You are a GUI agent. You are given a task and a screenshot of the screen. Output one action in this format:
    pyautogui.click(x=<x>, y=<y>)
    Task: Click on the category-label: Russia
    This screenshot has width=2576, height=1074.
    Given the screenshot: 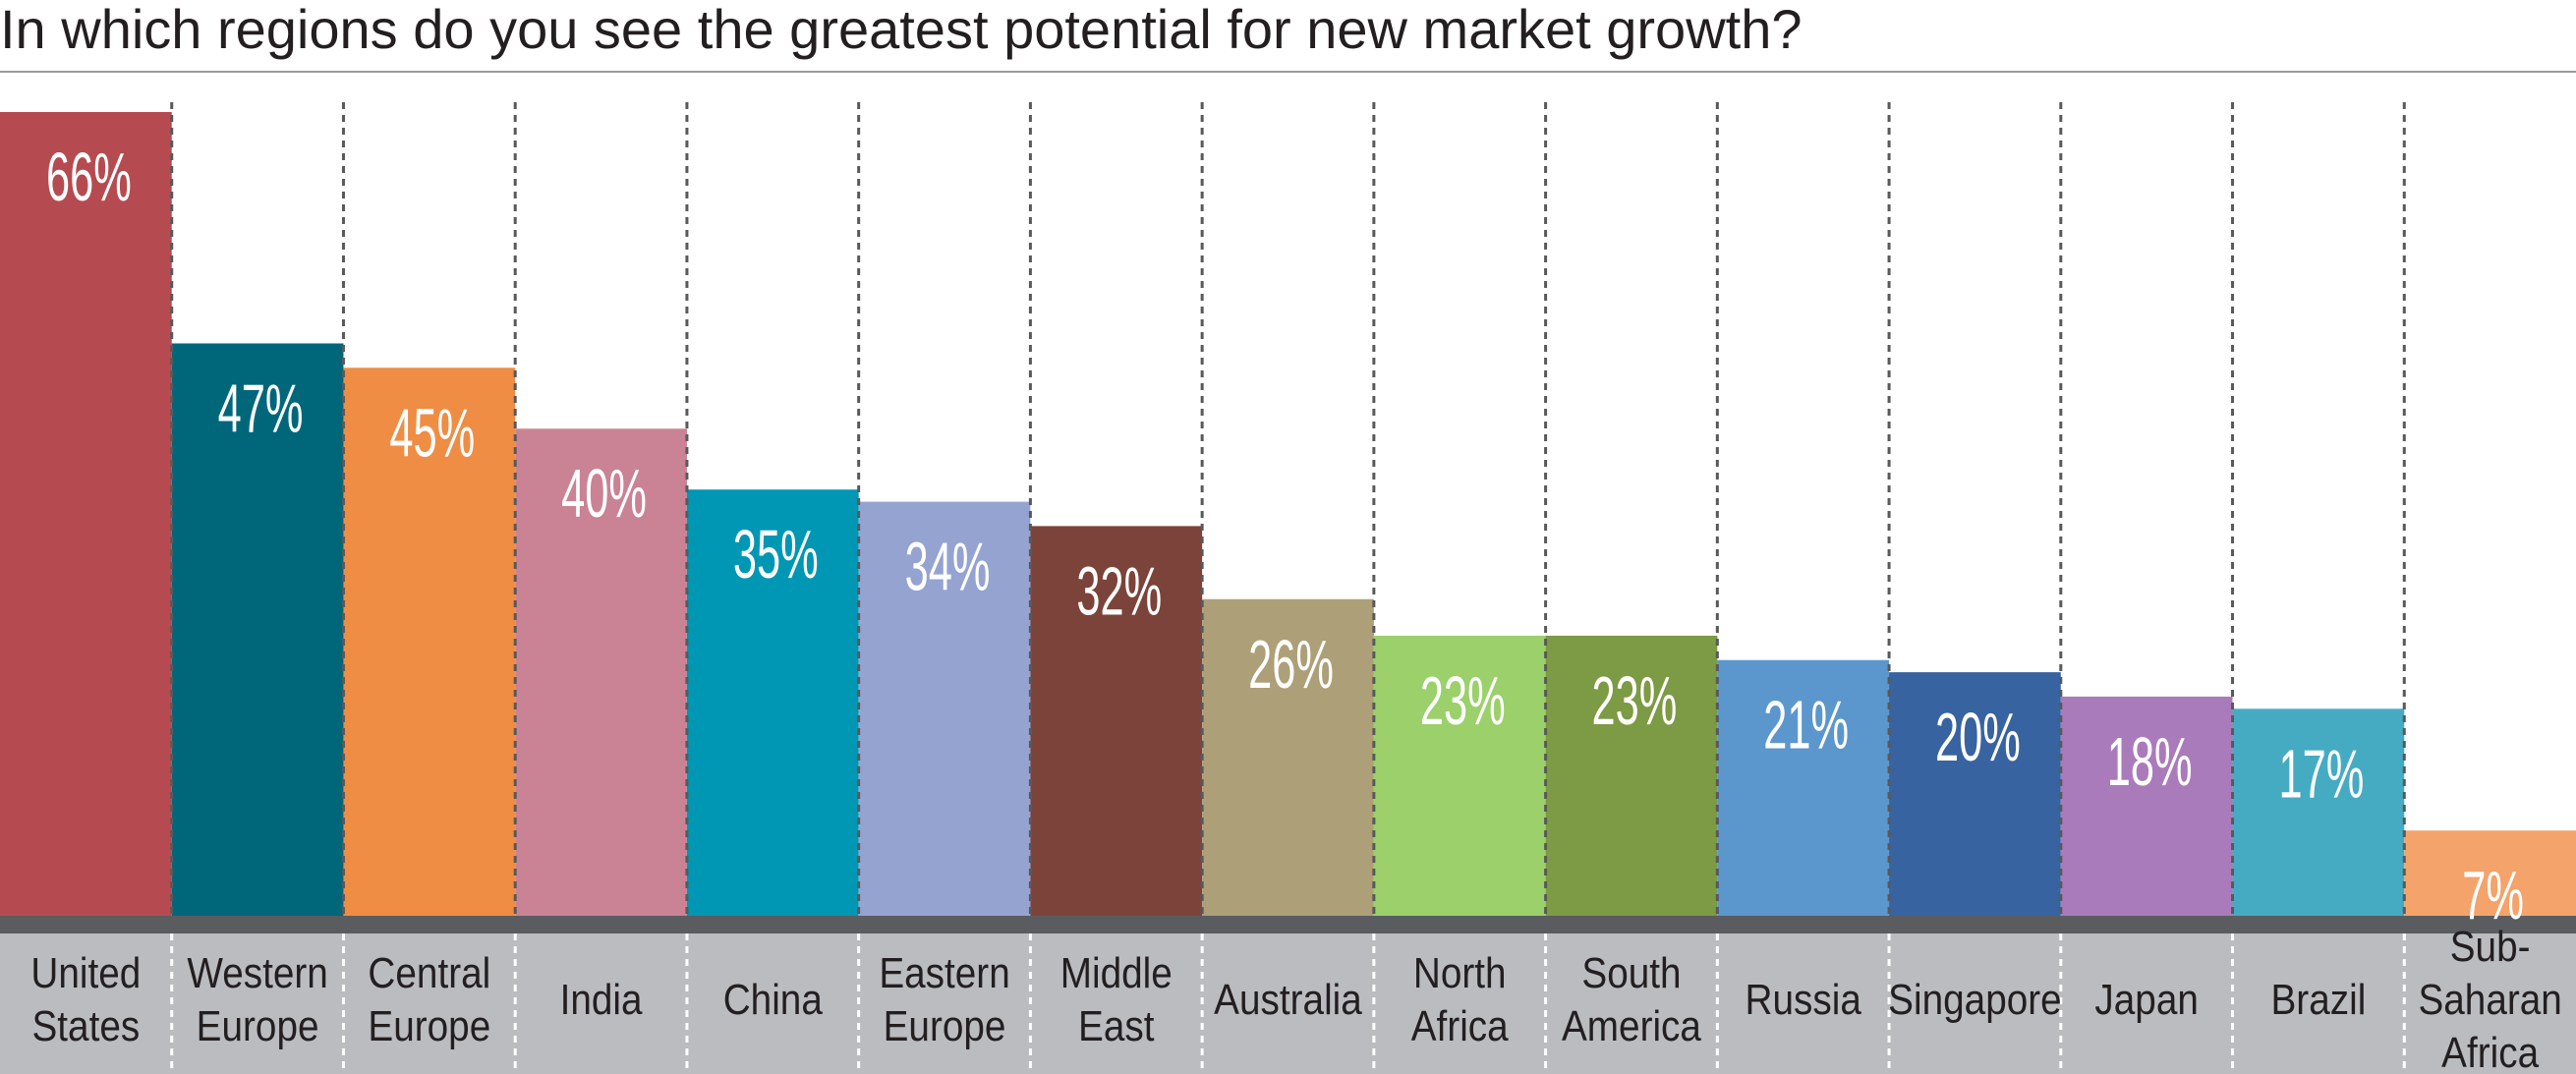 What is the action you would take?
    pyautogui.click(x=1804, y=999)
    